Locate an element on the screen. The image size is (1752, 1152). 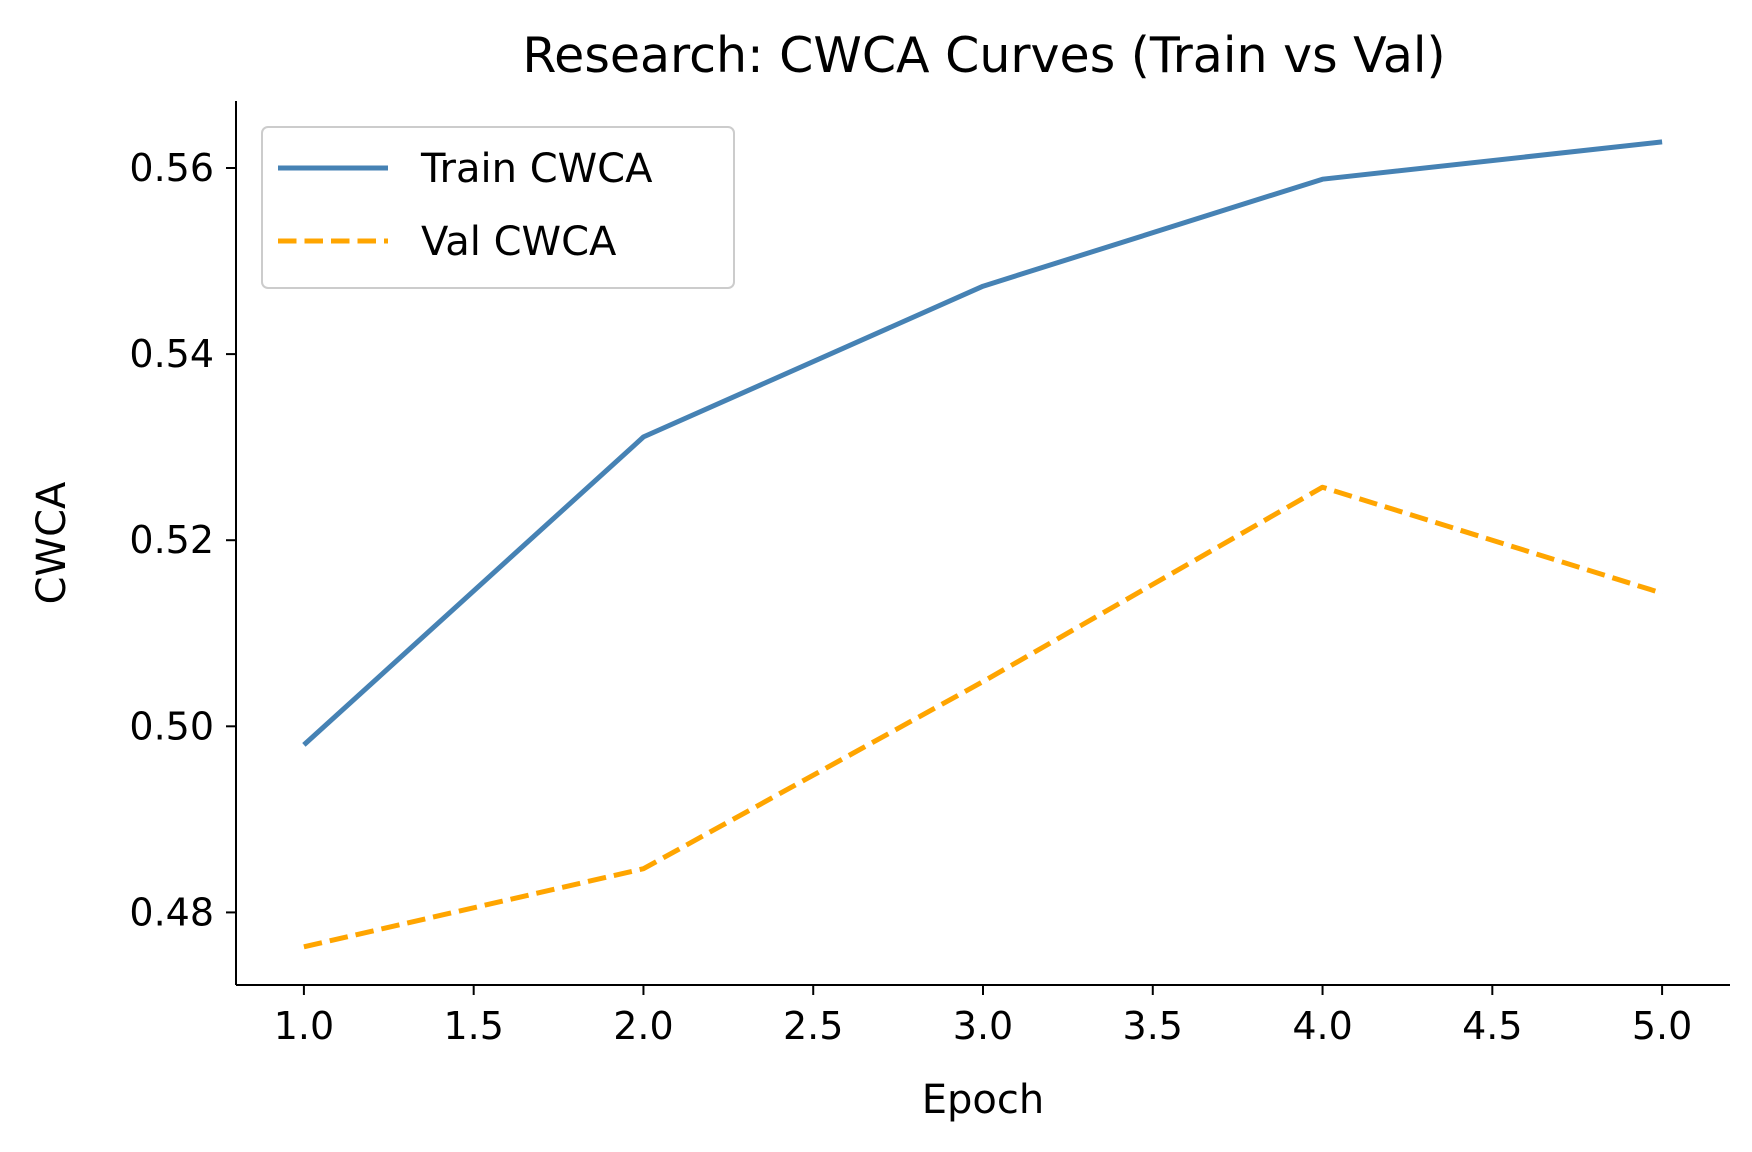
x-tick-label: 3.0 is located at coordinates (983, 1026).